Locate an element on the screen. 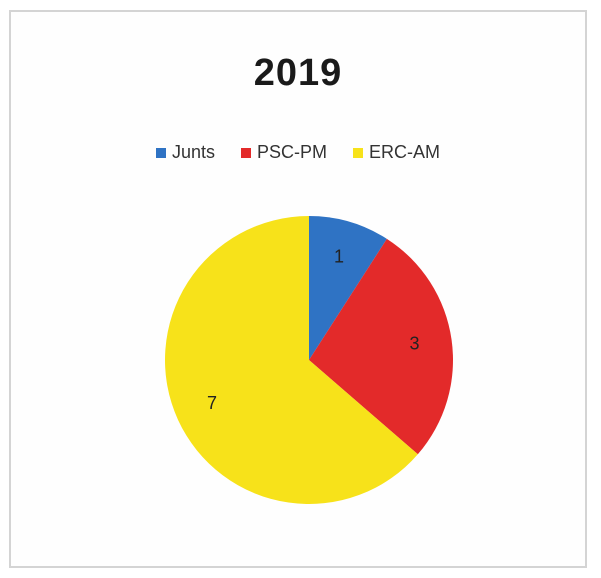  legend-swatch-junts is located at coordinates (160, 152).